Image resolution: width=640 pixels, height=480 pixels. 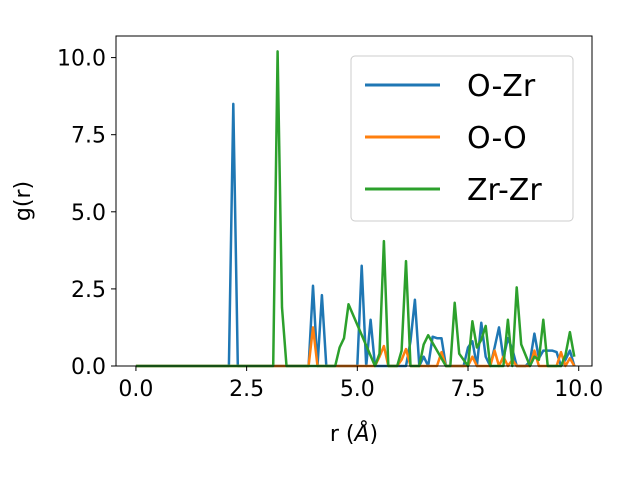 What do you see at coordinates (504, 190) in the screenshot?
I see `legend-label-2: Zr-Zr` at bounding box center [504, 190].